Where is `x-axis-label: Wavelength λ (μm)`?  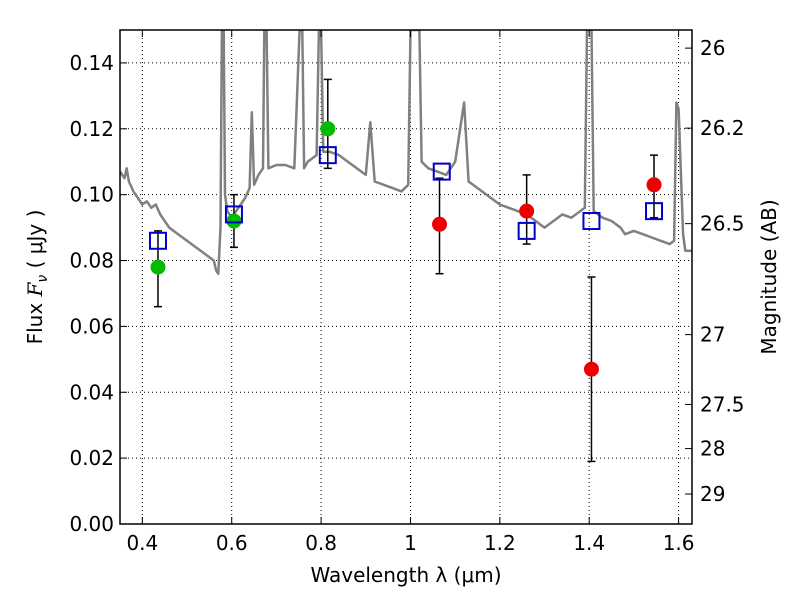 x-axis-label: Wavelength λ (μm) is located at coordinates (405, 575).